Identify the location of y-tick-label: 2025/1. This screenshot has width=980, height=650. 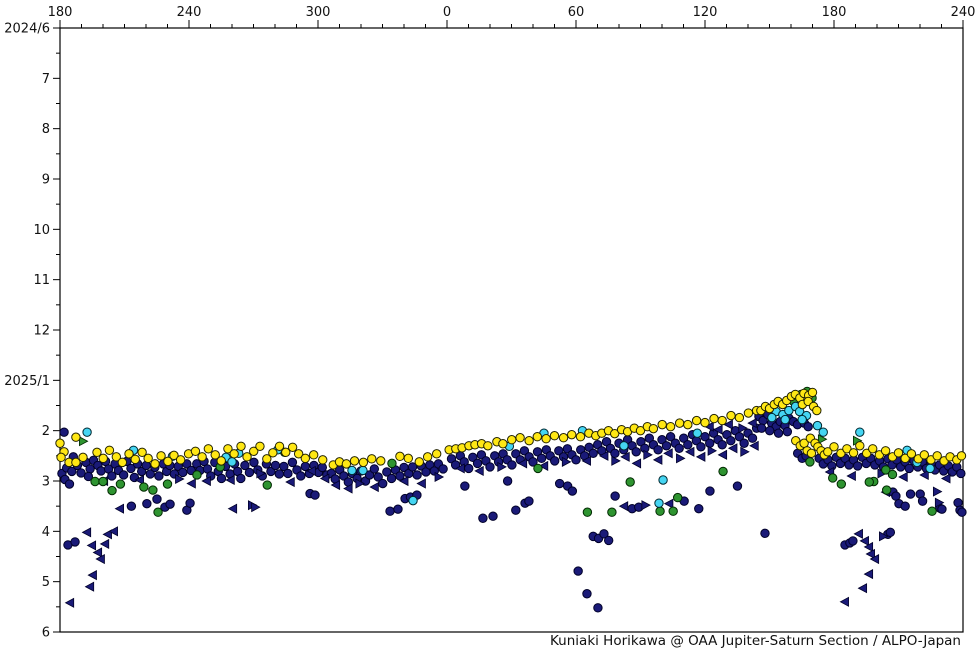
(27, 381).